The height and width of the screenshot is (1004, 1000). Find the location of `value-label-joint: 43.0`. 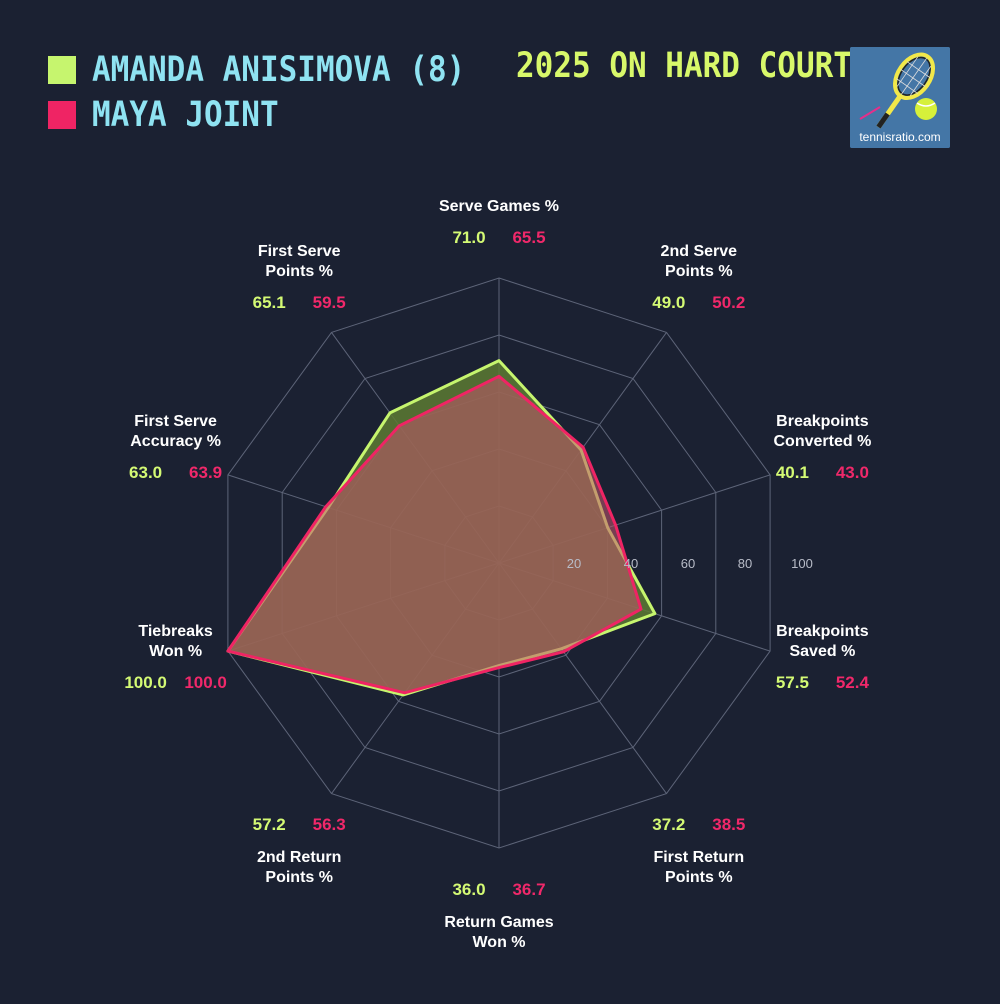

value-label-joint: 43.0 is located at coordinates (852, 472).